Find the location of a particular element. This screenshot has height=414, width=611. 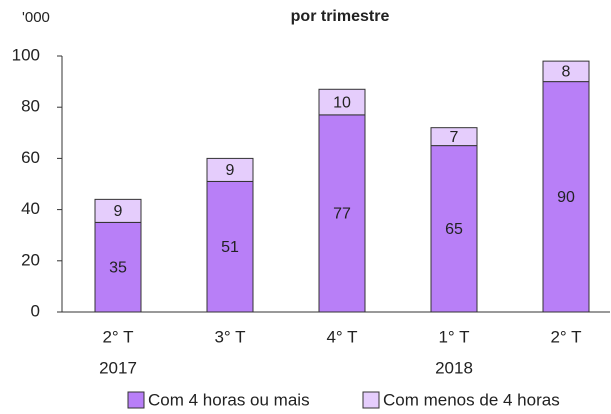

y-unit-label: '000 is located at coordinates (36, 17).